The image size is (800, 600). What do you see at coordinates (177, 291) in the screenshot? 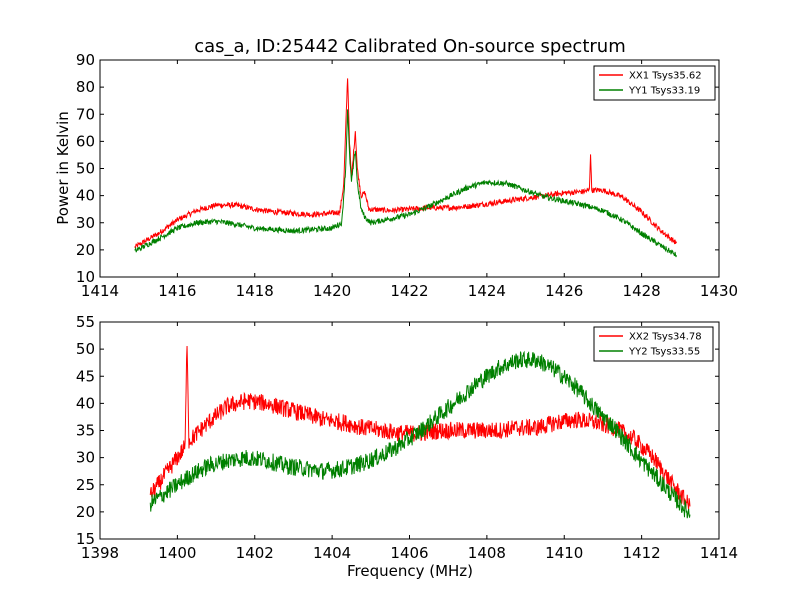
I see `x-tick-label: 1416` at bounding box center [177, 291].